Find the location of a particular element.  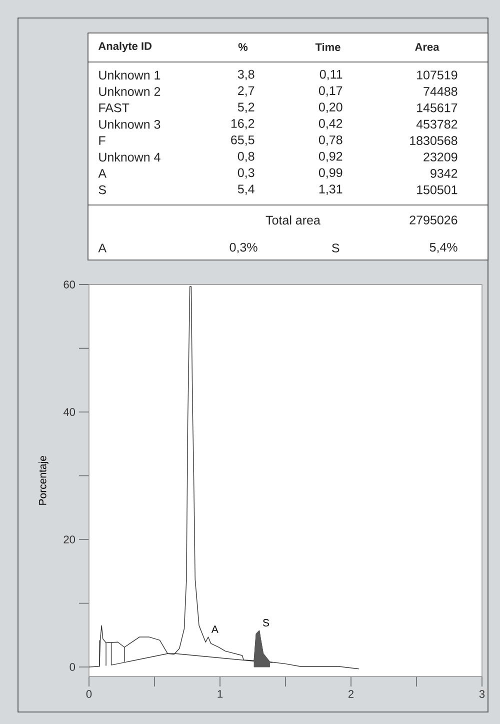

y-tick-label: 0 is located at coordinates (73, 667).